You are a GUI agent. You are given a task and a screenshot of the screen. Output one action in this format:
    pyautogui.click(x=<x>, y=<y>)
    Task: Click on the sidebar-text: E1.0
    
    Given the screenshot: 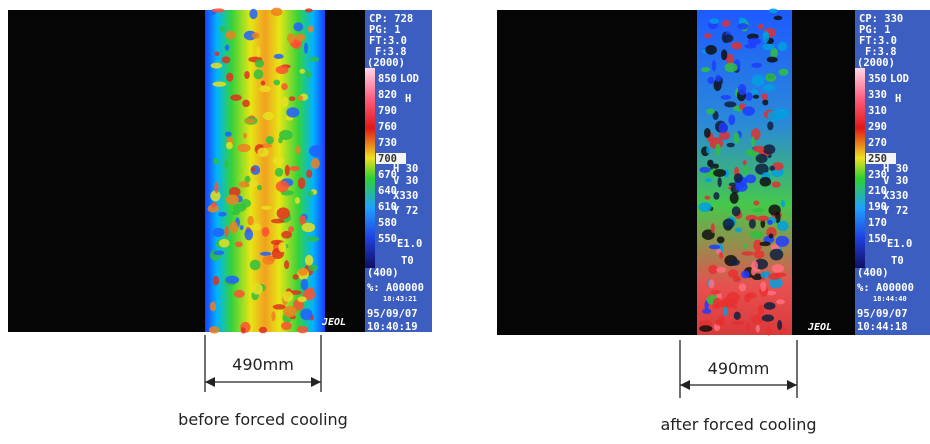 What is the action you would take?
    pyautogui.click(x=899, y=244)
    